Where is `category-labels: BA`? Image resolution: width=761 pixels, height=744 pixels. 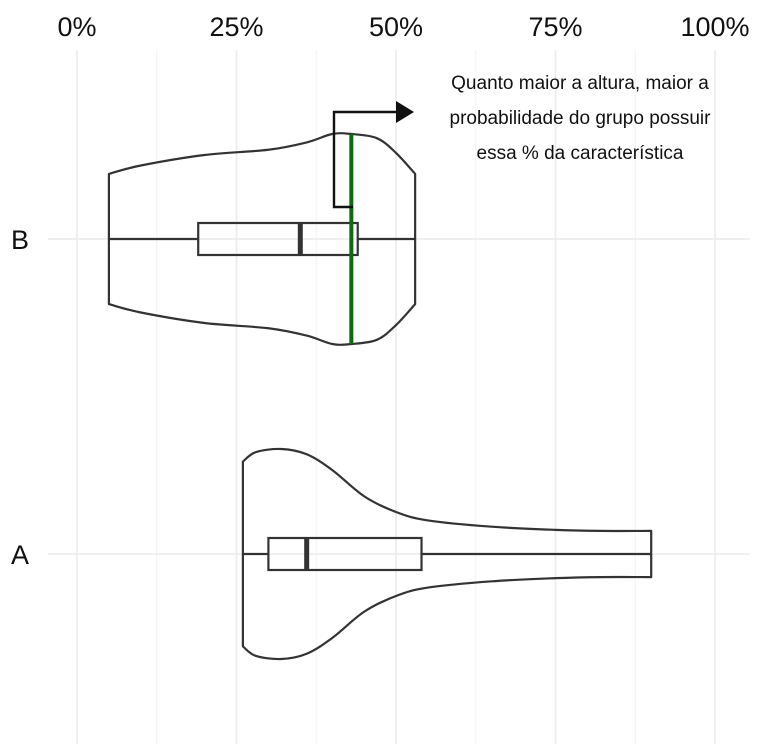
category-labels: BA is located at coordinates (20, 397).